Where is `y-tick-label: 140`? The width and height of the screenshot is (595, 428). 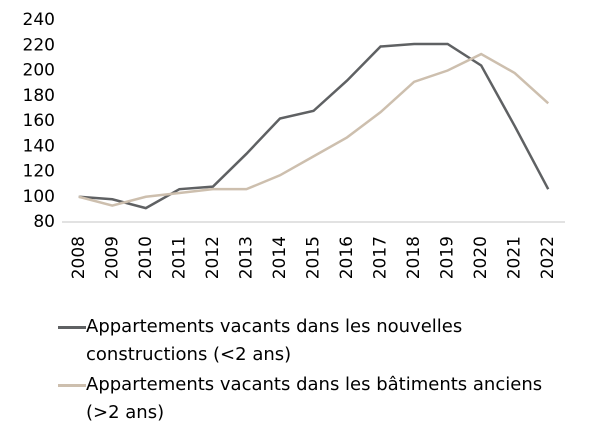
y-tick-label: 140 is located at coordinates (39, 146).